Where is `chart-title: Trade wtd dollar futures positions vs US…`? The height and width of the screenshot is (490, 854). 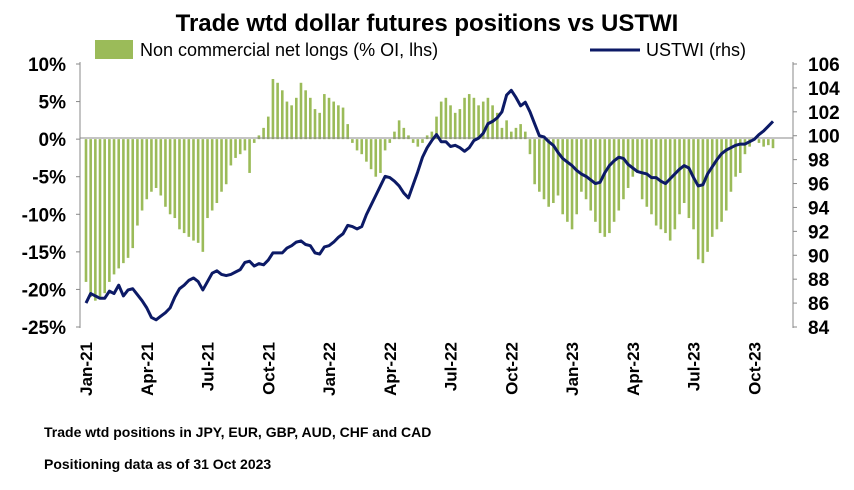
chart-title: Trade wtd dollar futures positions vs US… is located at coordinates (427, 23).